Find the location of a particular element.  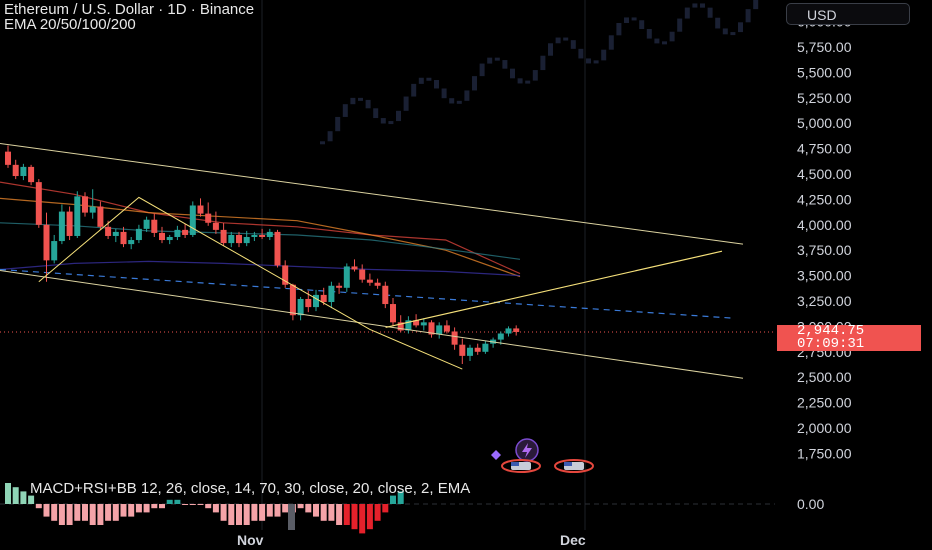

price-tick-label: 4,000.00 is located at coordinates (824, 225).